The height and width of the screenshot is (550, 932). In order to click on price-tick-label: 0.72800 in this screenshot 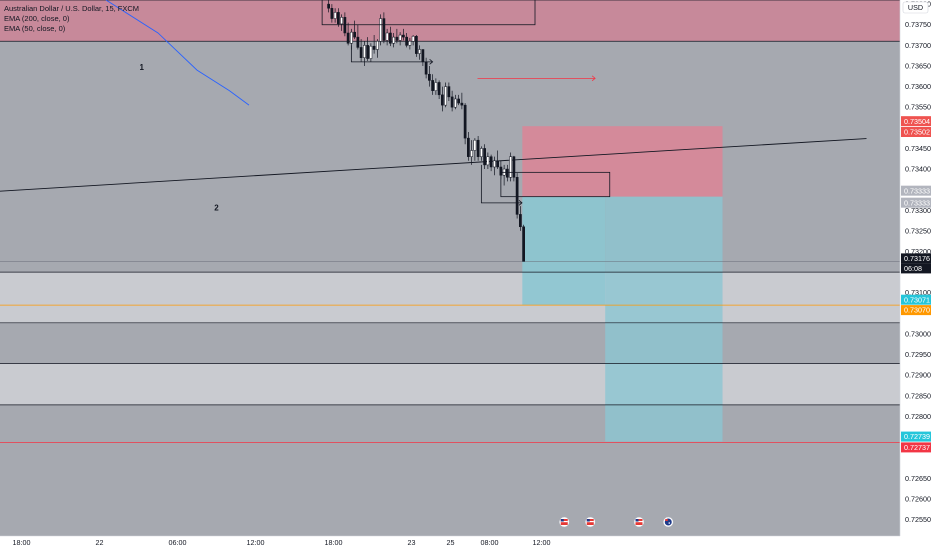, I will do `click(918, 416)`.